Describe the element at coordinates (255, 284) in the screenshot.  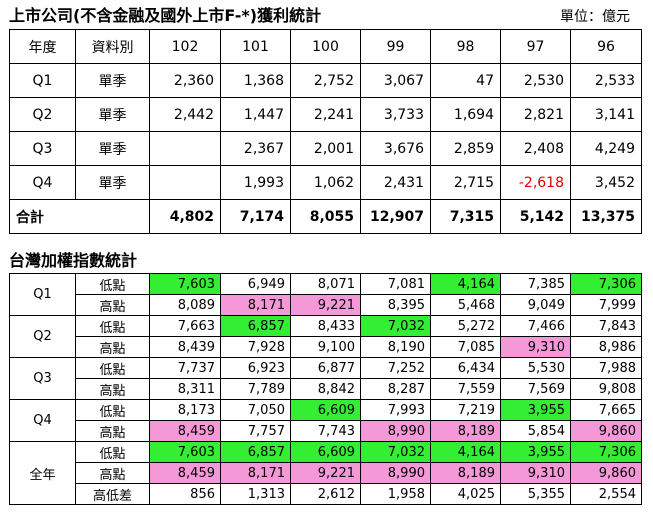
I see `value-cell: 6,949` at that location.